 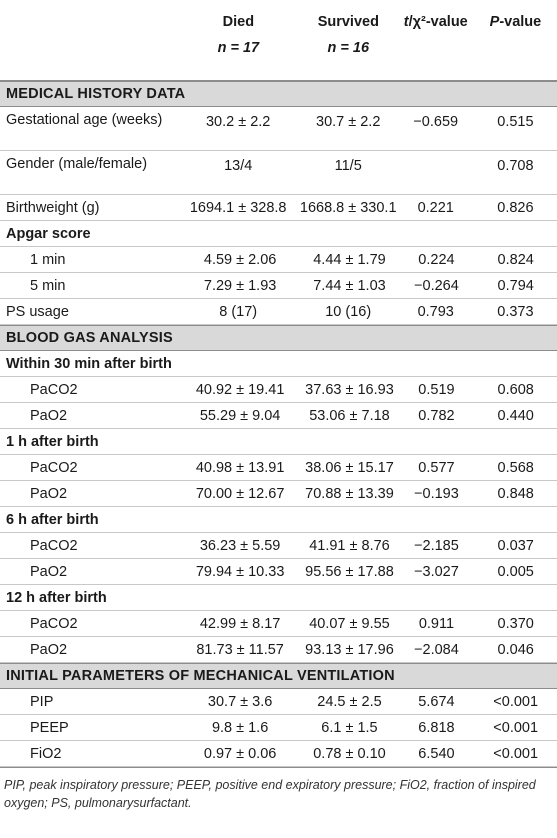 I want to click on cell-survived: 7.44 ± 1.03, so click(x=349, y=285).